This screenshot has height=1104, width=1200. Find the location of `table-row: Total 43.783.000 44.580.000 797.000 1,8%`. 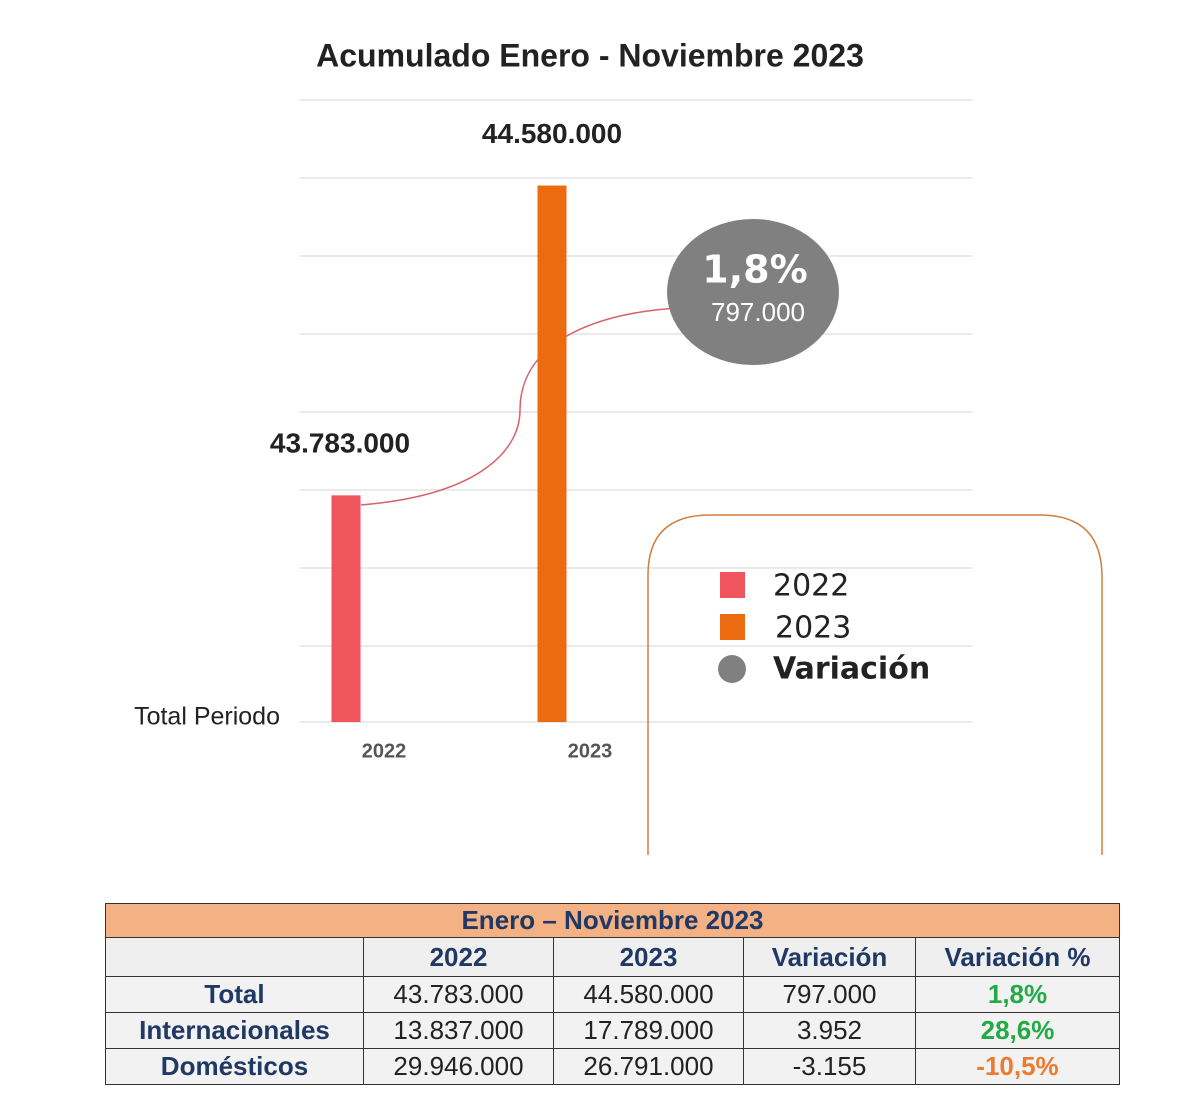

table-row: Total 43.783.000 44.580.000 797.000 1,8% is located at coordinates (612, 994).